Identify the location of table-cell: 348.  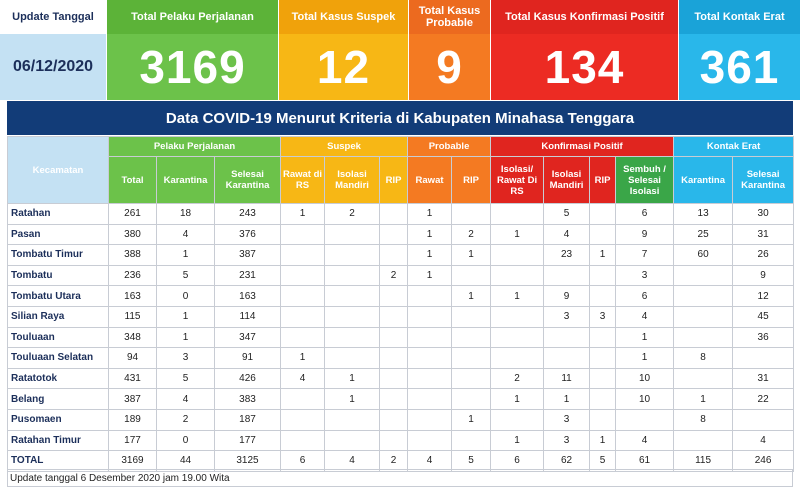
(132, 337).